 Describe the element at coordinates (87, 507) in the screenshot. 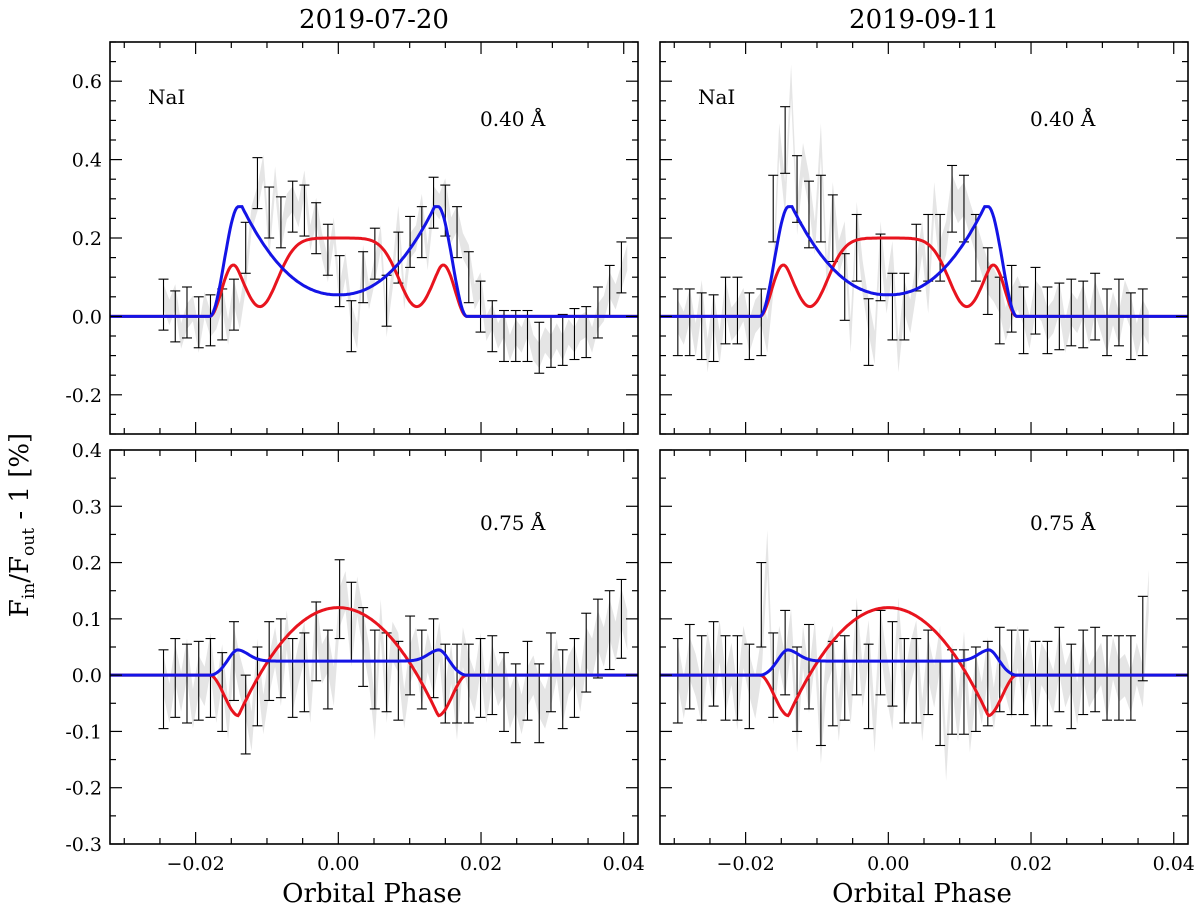

I see `y-tick-label: 0.3` at that location.